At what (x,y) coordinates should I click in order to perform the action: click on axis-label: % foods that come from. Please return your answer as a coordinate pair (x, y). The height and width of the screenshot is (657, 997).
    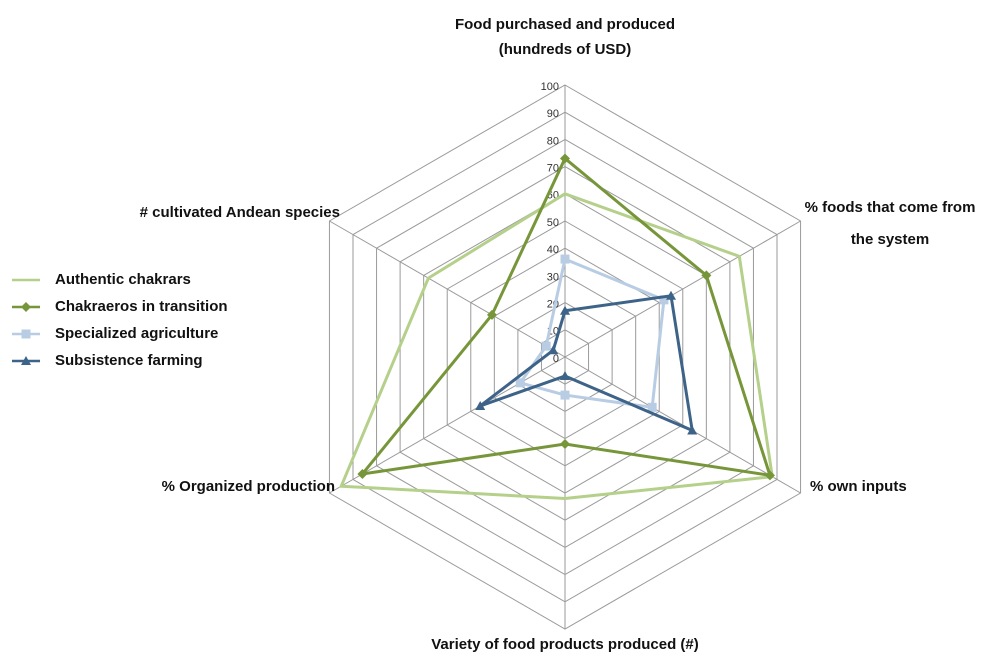
    Looking at the image, I should click on (890, 207).